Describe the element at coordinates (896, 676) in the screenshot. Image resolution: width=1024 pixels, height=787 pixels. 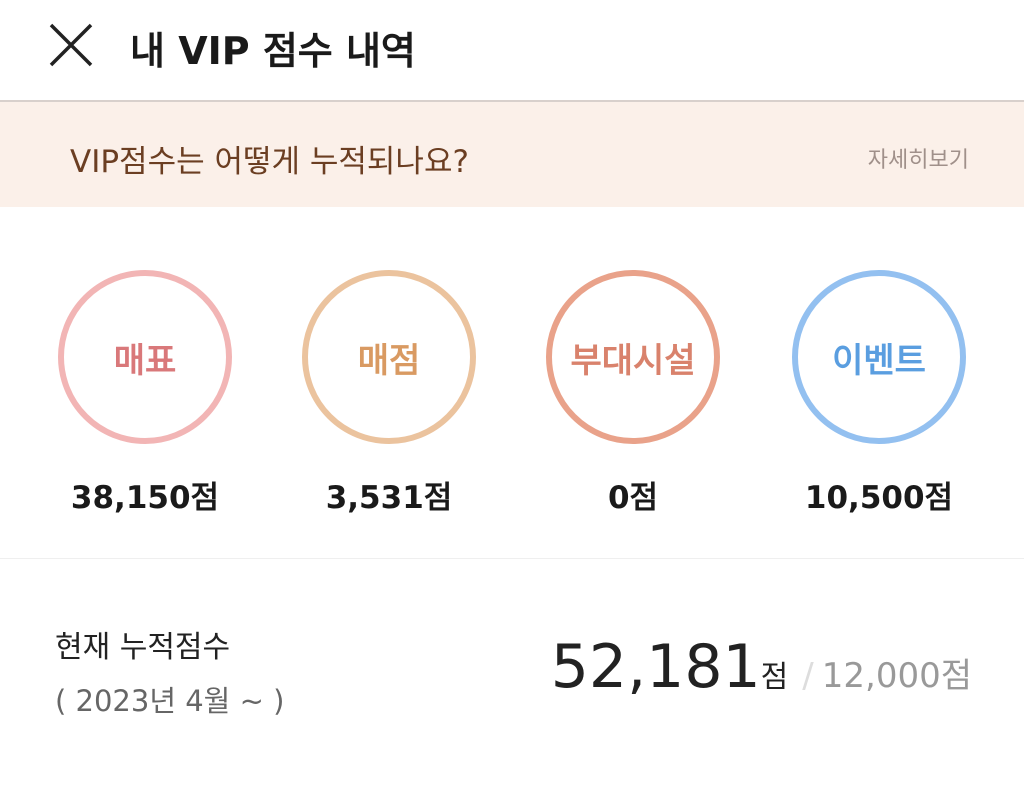
I see `goal-score: 12,000점` at that location.